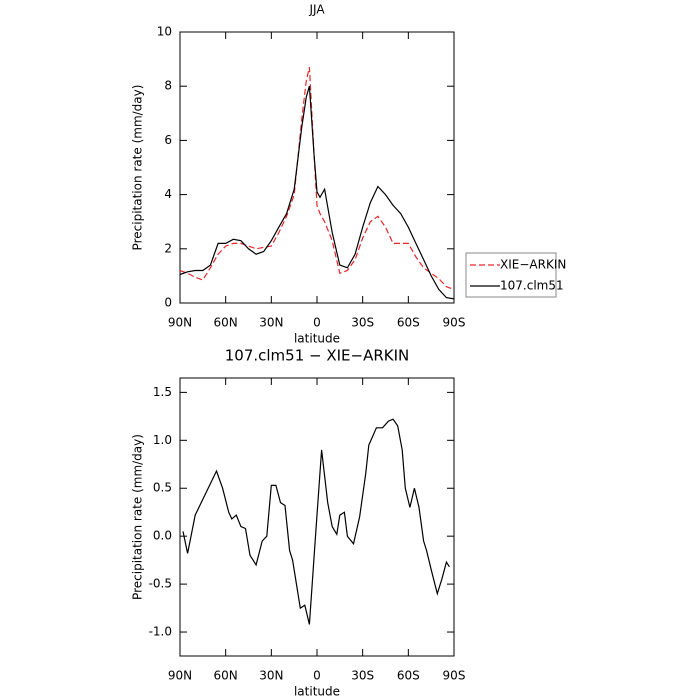  Describe the element at coordinates (168, 303) in the screenshot. I see `y-tick-label: 0` at that location.